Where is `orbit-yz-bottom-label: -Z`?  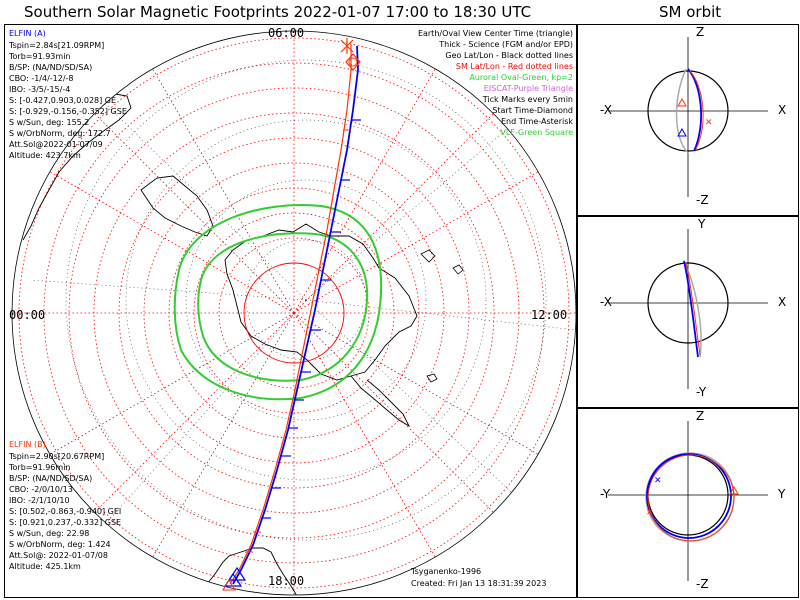
orbit-yz-bottom-label: -Z is located at coordinates (702, 584).